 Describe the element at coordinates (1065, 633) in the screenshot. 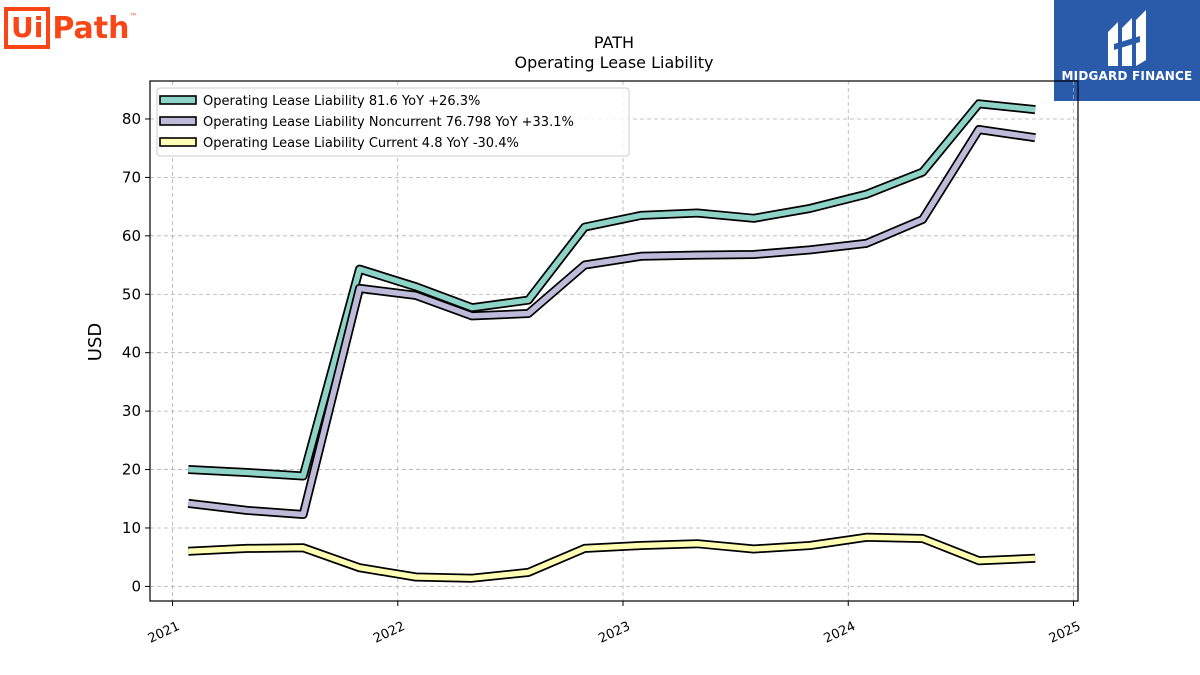

I see `x-tick-label: 2025` at that location.